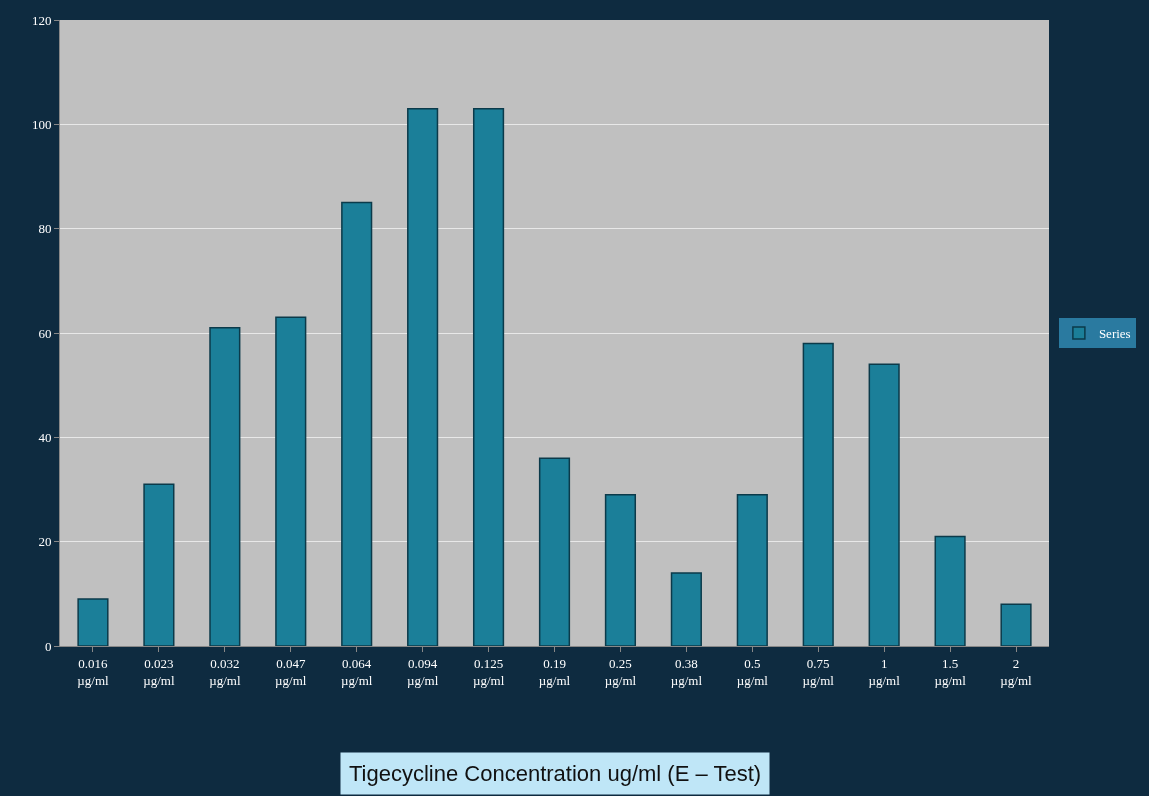 The height and width of the screenshot is (796, 1149). Describe the element at coordinates (225, 671) in the screenshot. I see `x-tick-label: 0.032 µg/ml` at that location.